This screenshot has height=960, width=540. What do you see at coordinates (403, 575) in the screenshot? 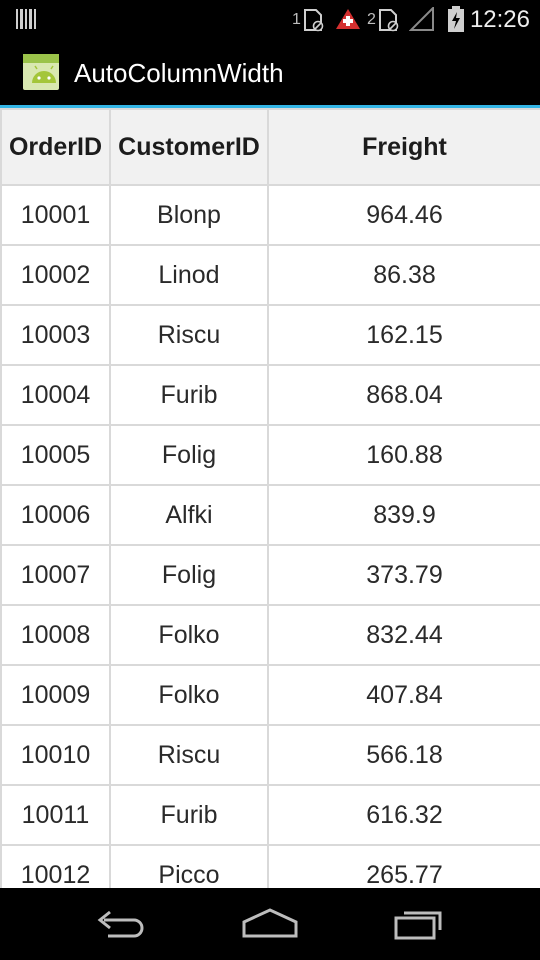
I see `cell-freight: 373.79` at bounding box center [403, 575].